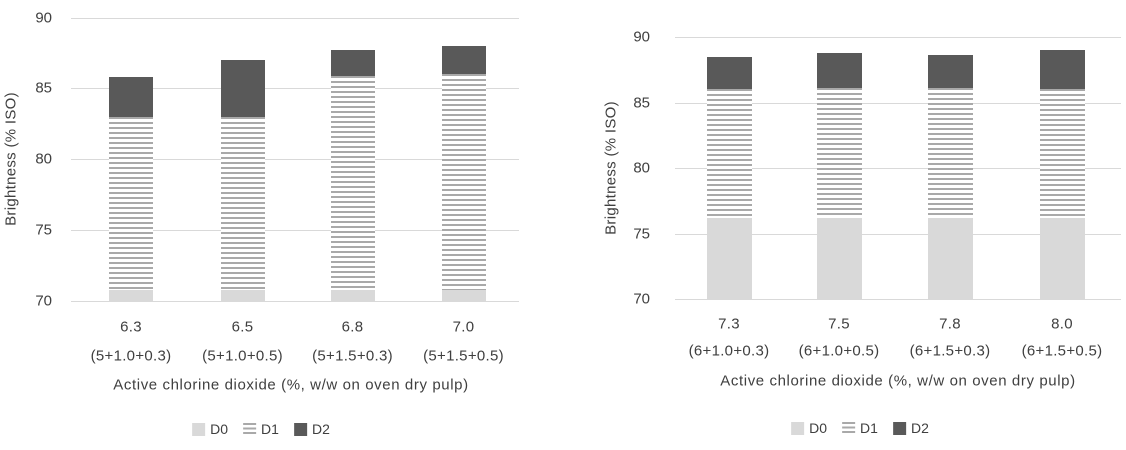 This screenshot has width=1126, height=450. What do you see at coordinates (242, 327) in the screenshot?
I see `x-category-label: 6.5` at bounding box center [242, 327].